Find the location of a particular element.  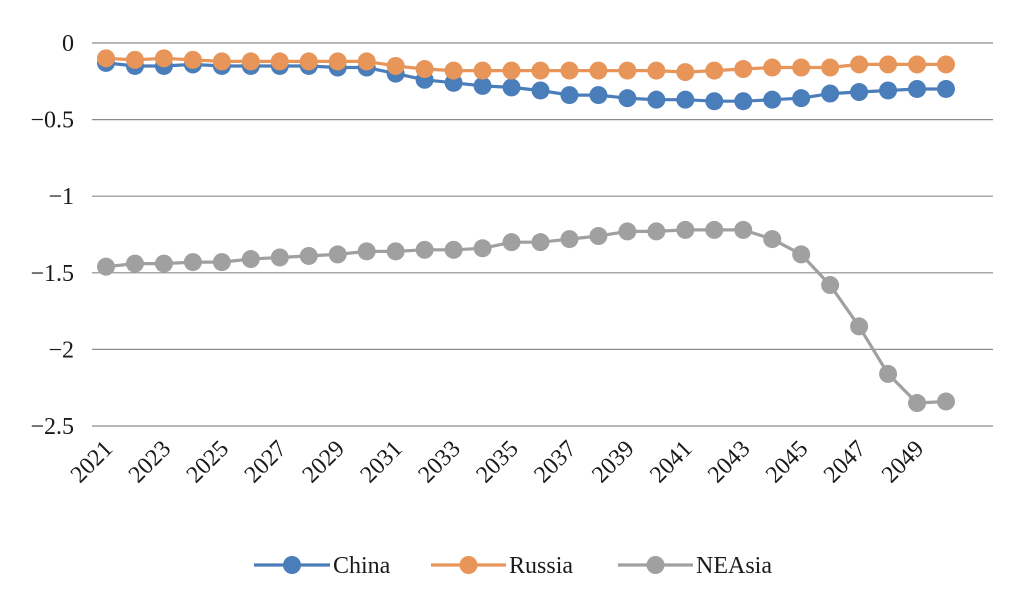

x-tick-label: 2049 is located at coordinates (903, 462).